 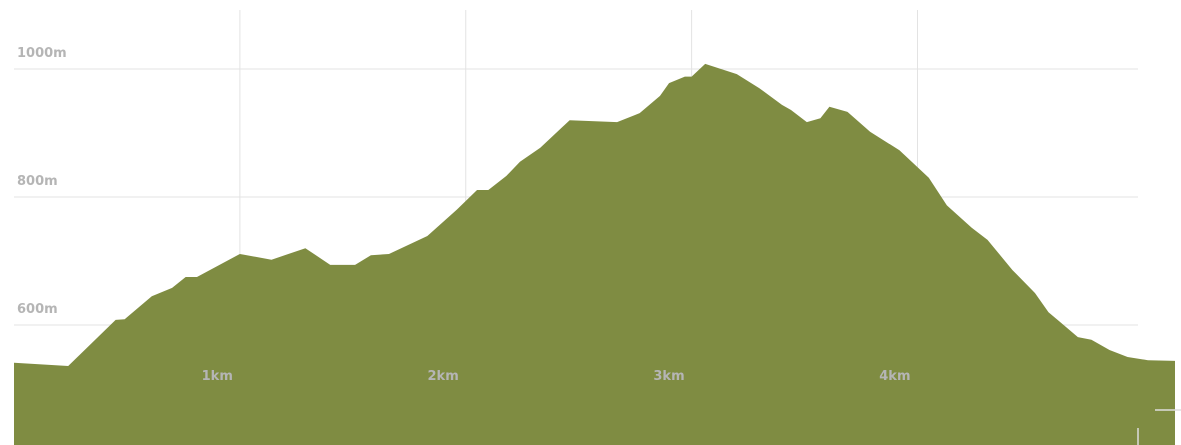 I want to click on y-tick-label: 1000m, so click(x=42, y=53).